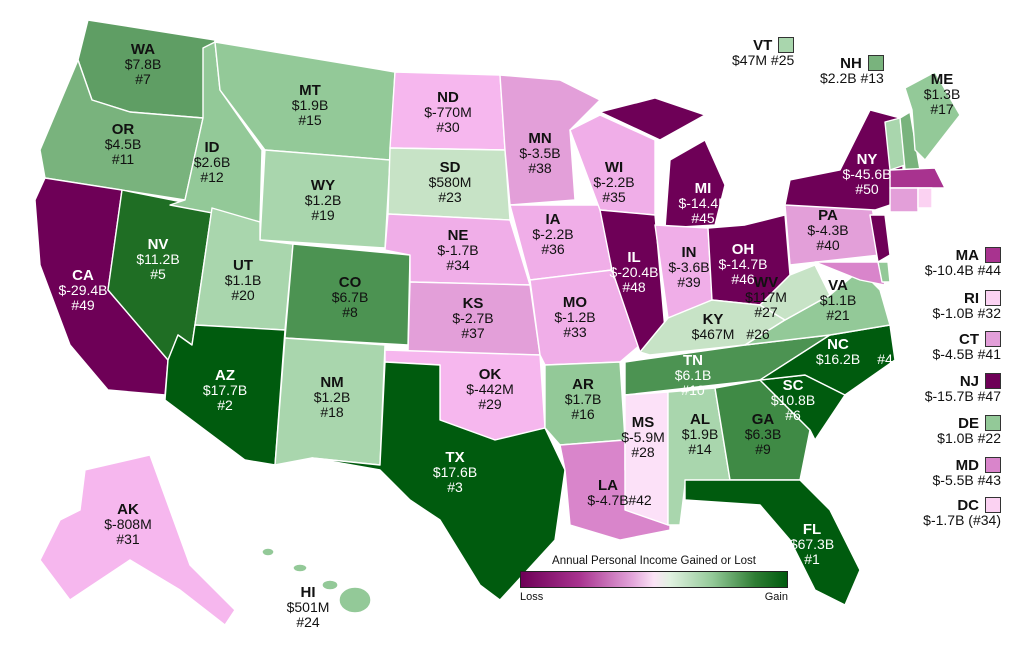 The image size is (1021, 651). I want to click on label-OH: OH $-14.7B #46, so click(743, 264).